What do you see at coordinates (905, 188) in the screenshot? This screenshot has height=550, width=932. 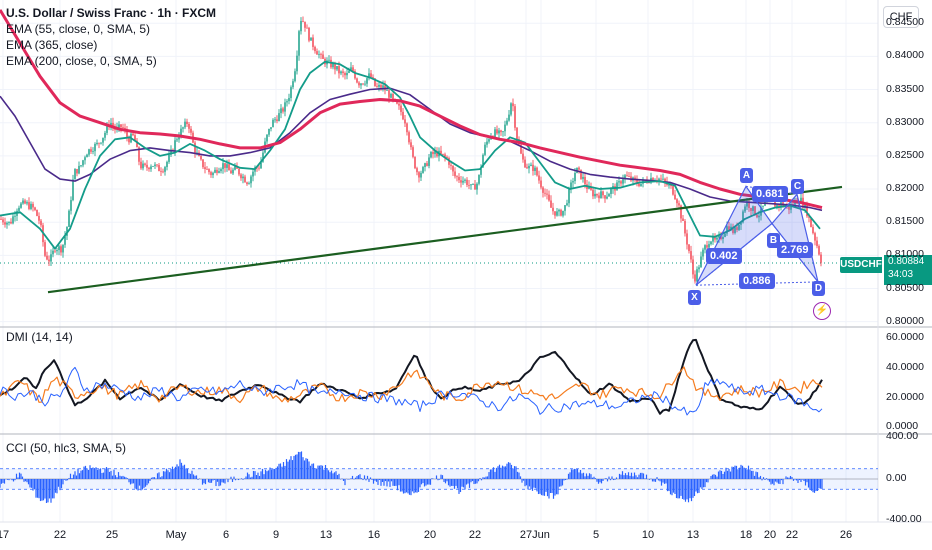 I see `price-tick: 0.82000` at bounding box center [905, 188].